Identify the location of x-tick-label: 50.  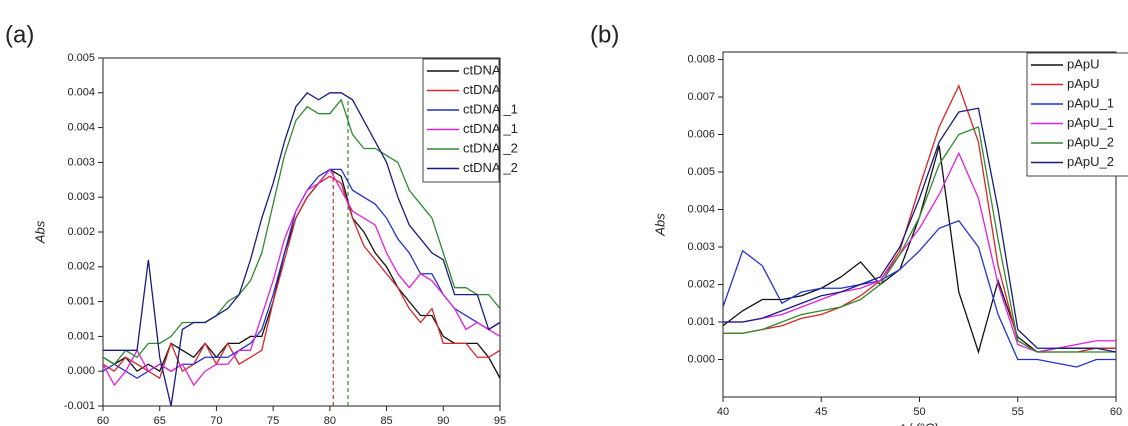
(919, 412).